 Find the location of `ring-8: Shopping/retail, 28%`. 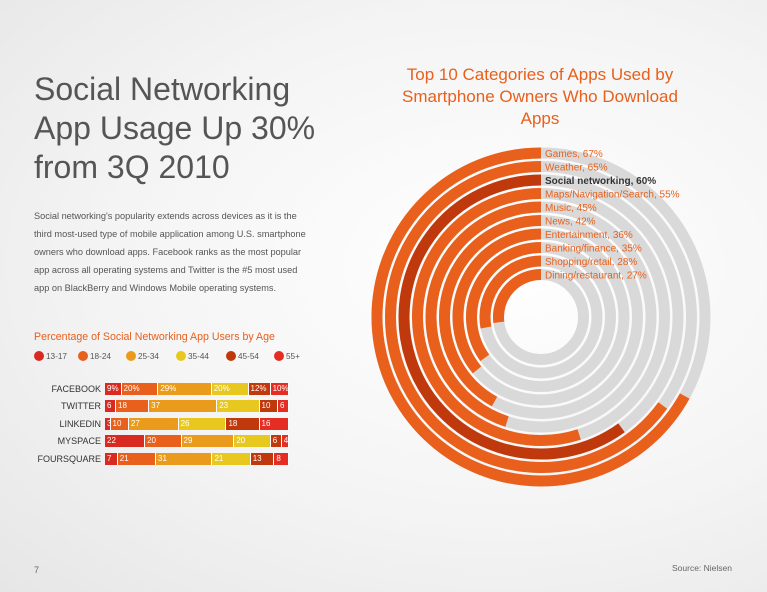

ring-8: Shopping/retail, 28% is located at coordinates (558, 317).